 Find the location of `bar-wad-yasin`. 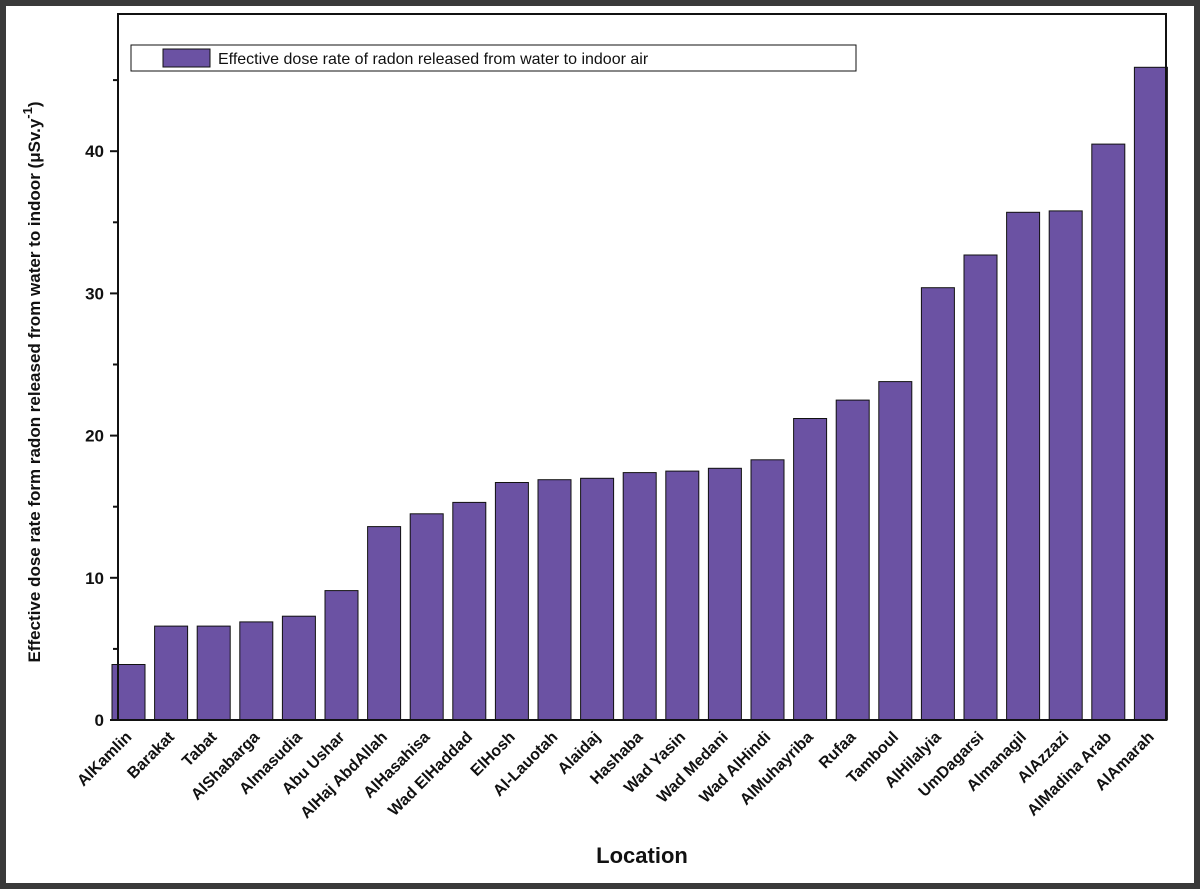

bar-wad-yasin is located at coordinates (682, 595).